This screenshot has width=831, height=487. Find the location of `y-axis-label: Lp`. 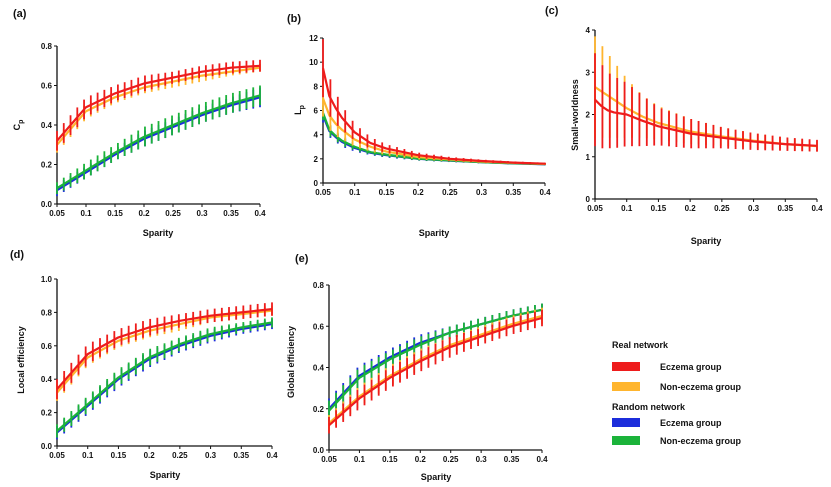

y-axis-label: Lp is located at coordinates (299, 110).